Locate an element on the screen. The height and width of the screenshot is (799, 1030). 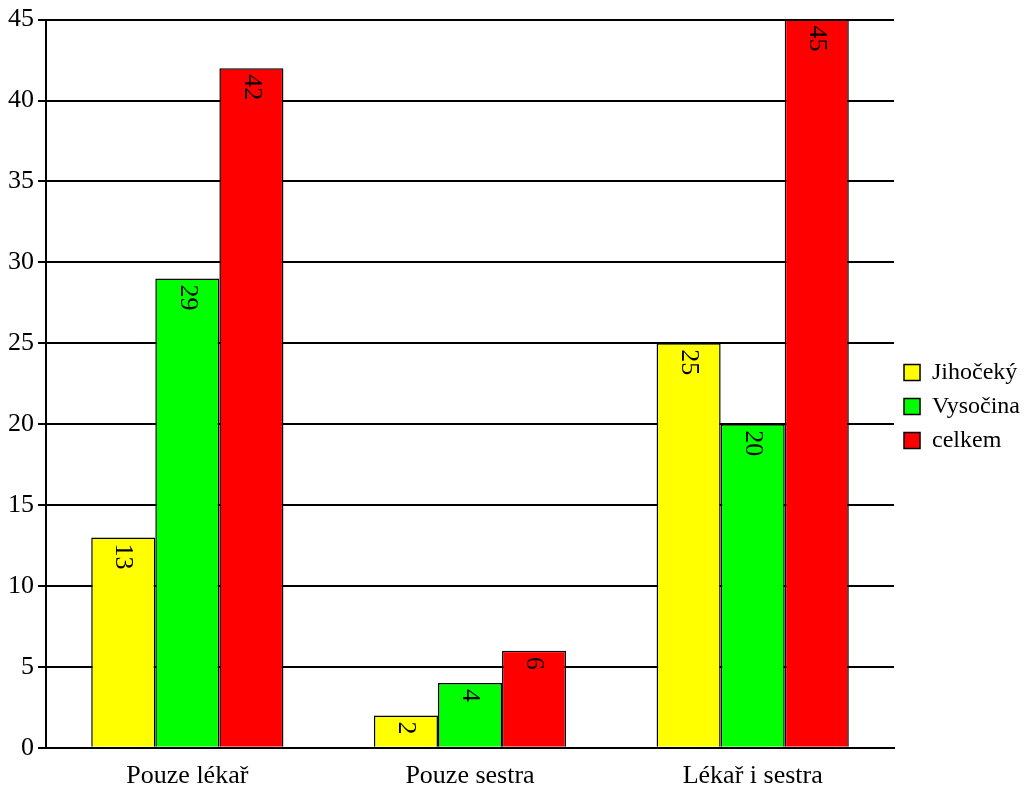
y-tick-label: 35 is located at coordinates (21, 180).